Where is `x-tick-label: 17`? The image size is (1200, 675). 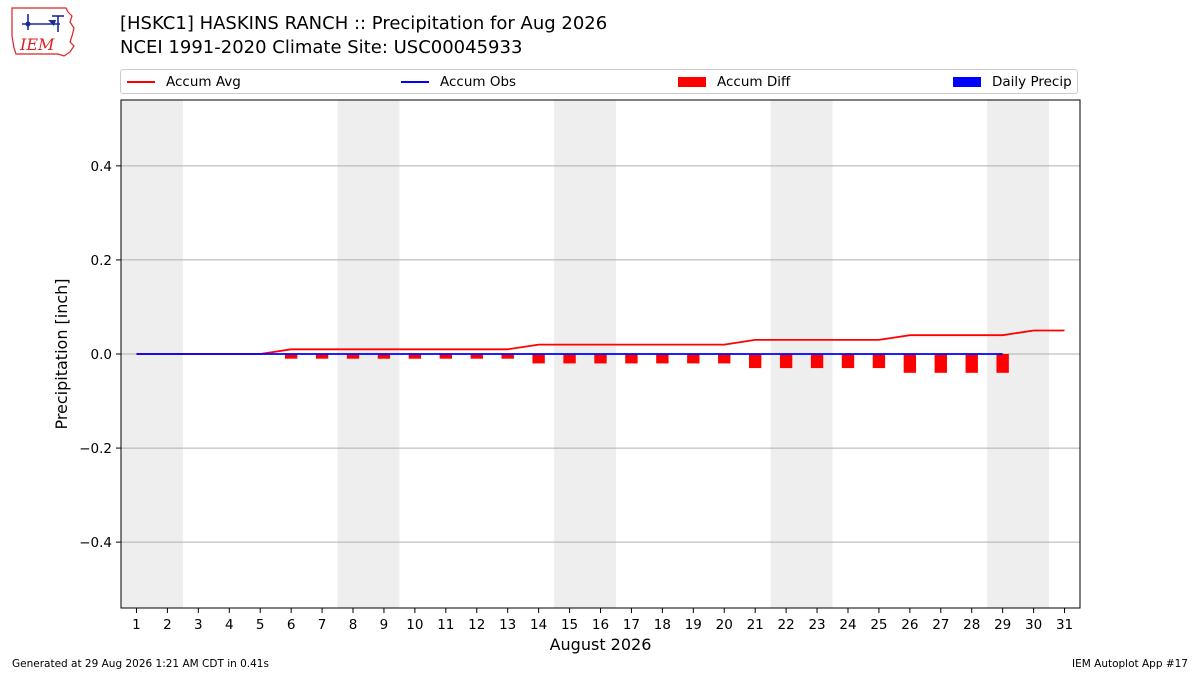 x-tick-label: 17 is located at coordinates (631, 625).